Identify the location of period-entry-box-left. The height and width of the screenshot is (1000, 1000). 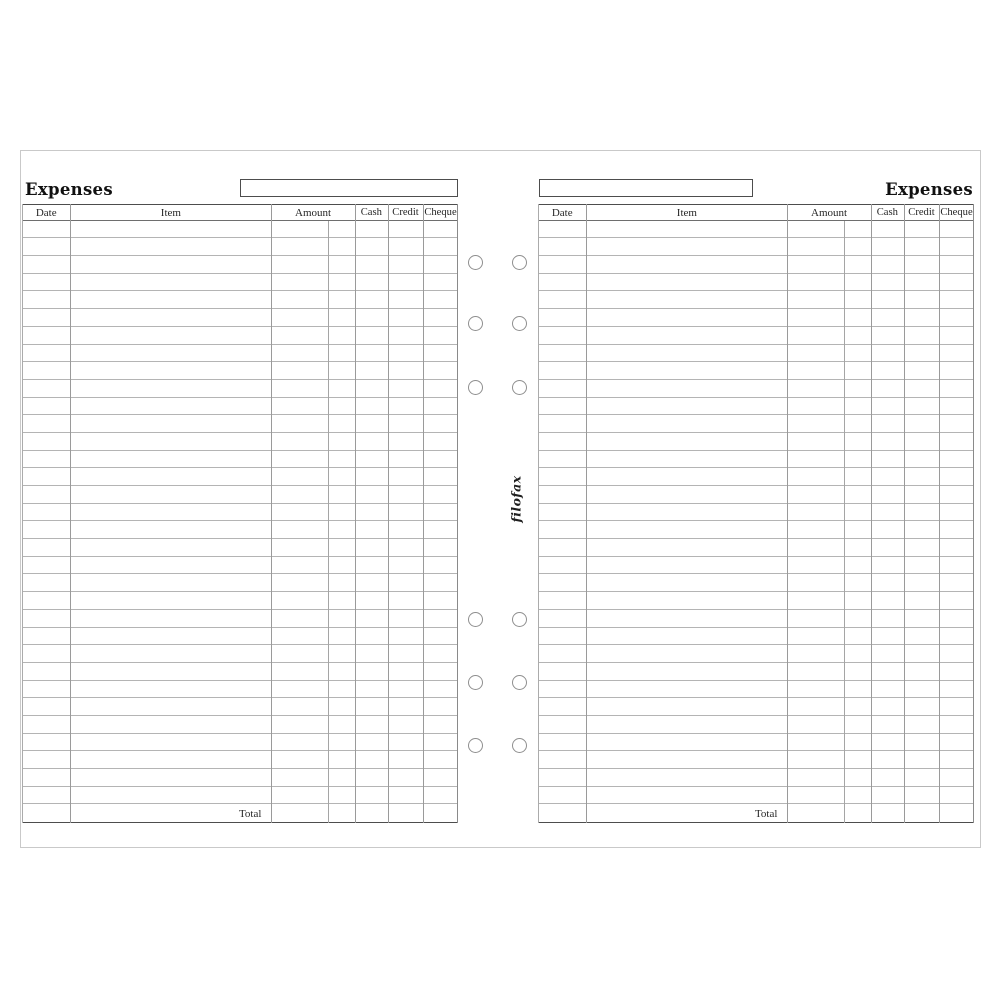
(349, 188).